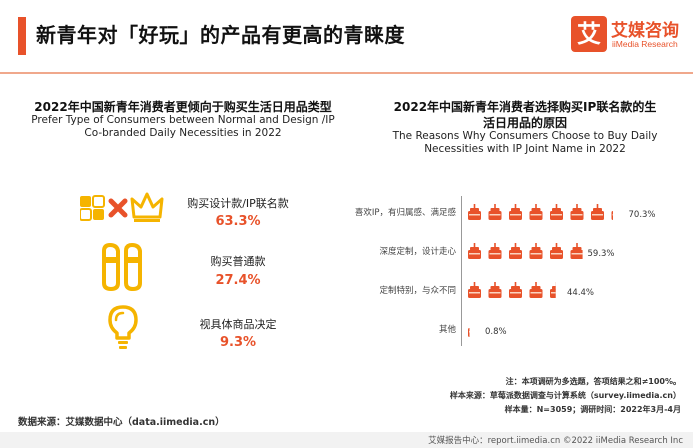  I want to click on bar-value-label: 59.3%, so click(601, 254).